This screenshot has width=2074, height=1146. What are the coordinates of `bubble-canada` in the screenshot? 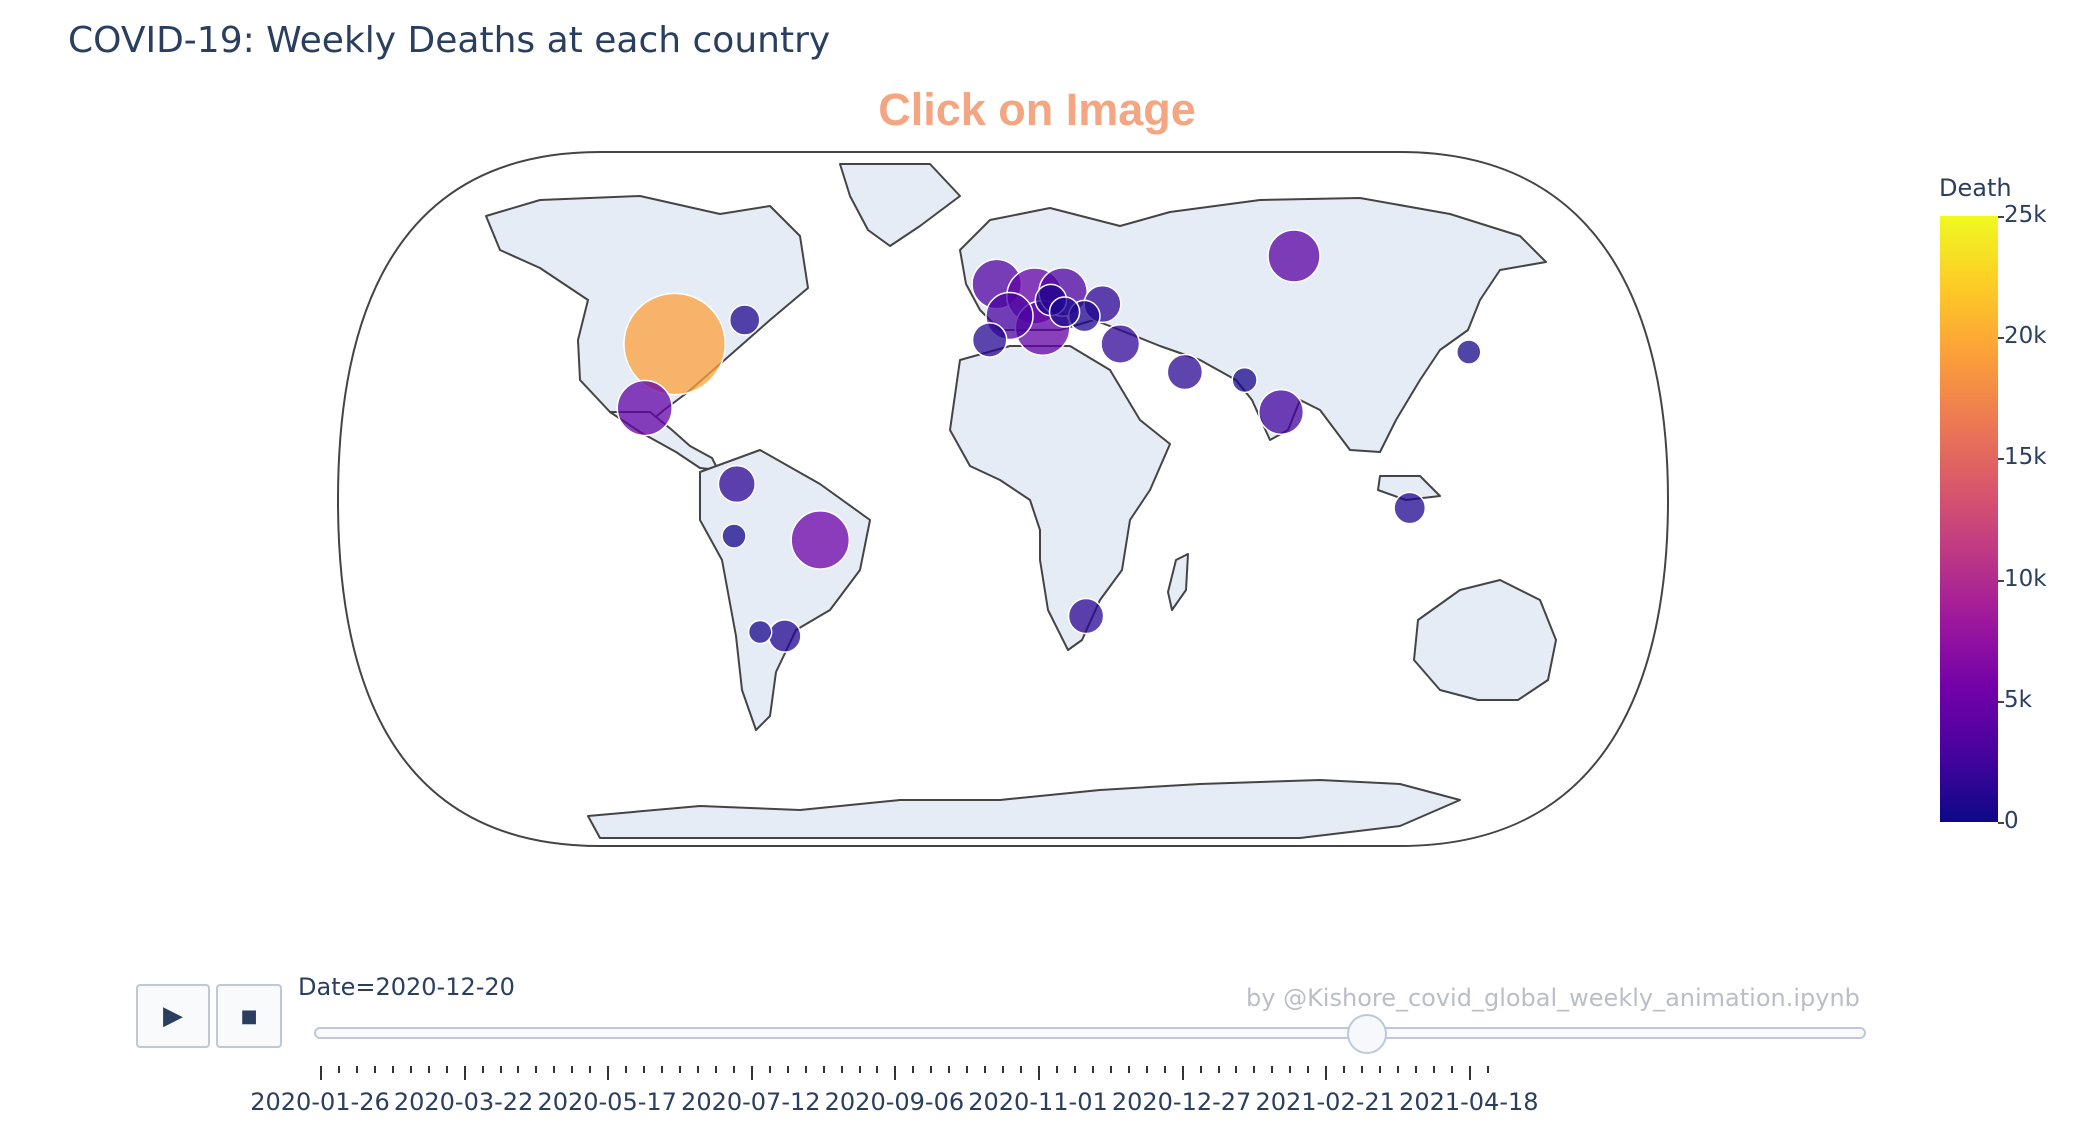 It's located at (744, 320).